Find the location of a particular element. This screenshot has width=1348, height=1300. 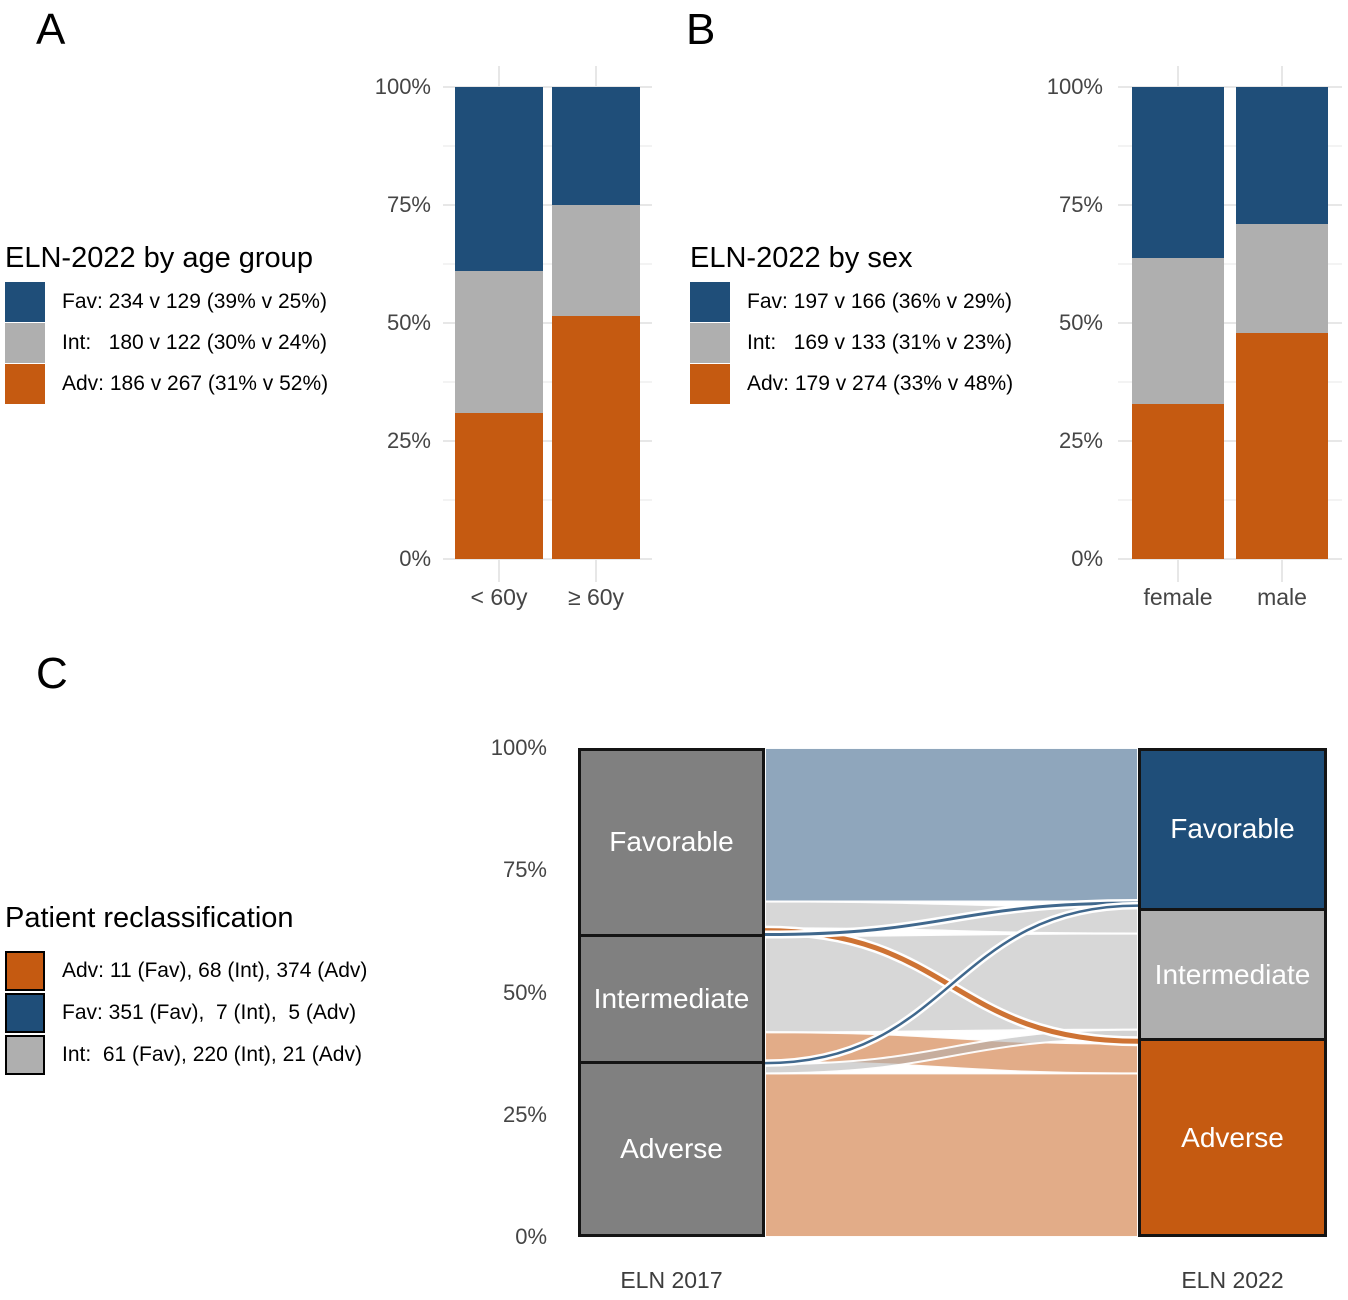

legend-b-item-adv: Adv: 179 v 274 (33% v 48%) is located at coordinates (851, 383).